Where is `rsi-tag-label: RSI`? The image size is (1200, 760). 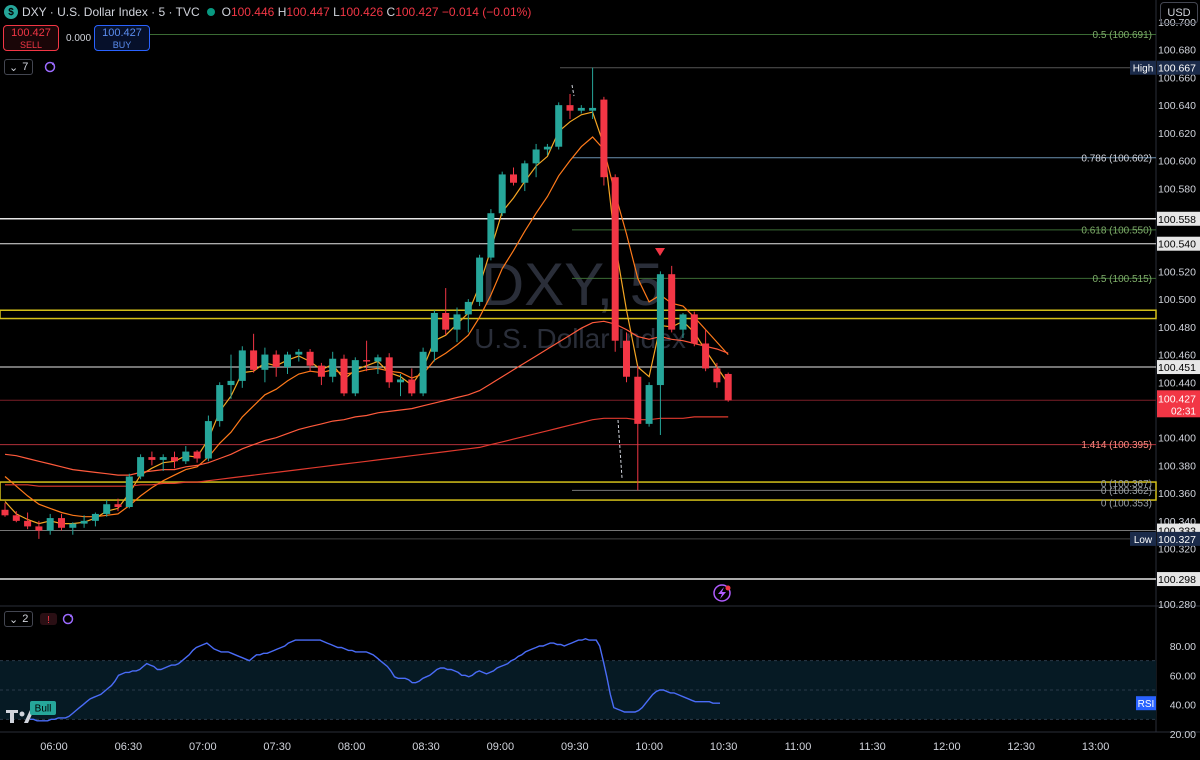 rsi-tag-label: RSI is located at coordinates (1146, 704).